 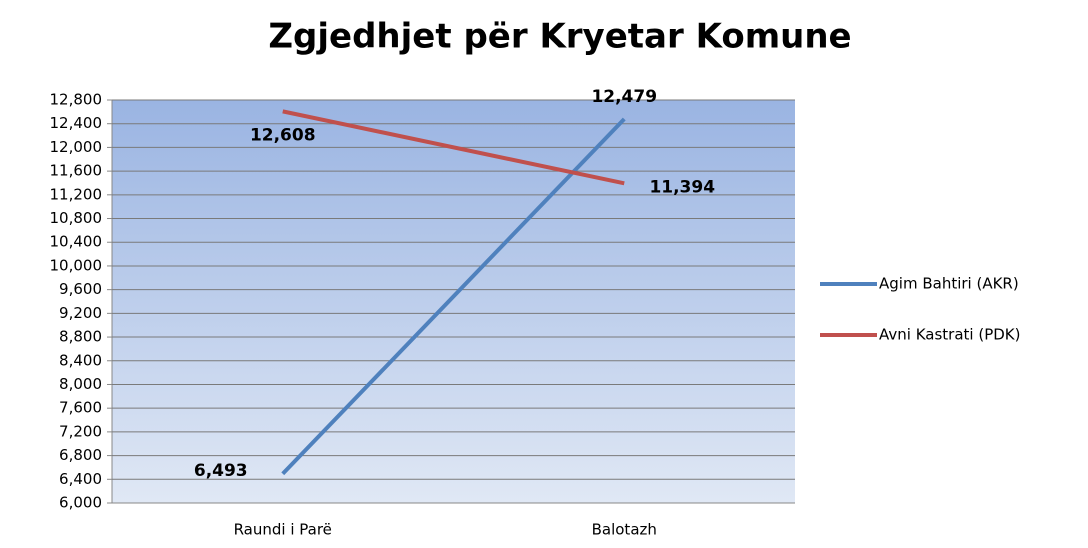 I want to click on y-tick-label: 11,200, so click(x=76, y=194).